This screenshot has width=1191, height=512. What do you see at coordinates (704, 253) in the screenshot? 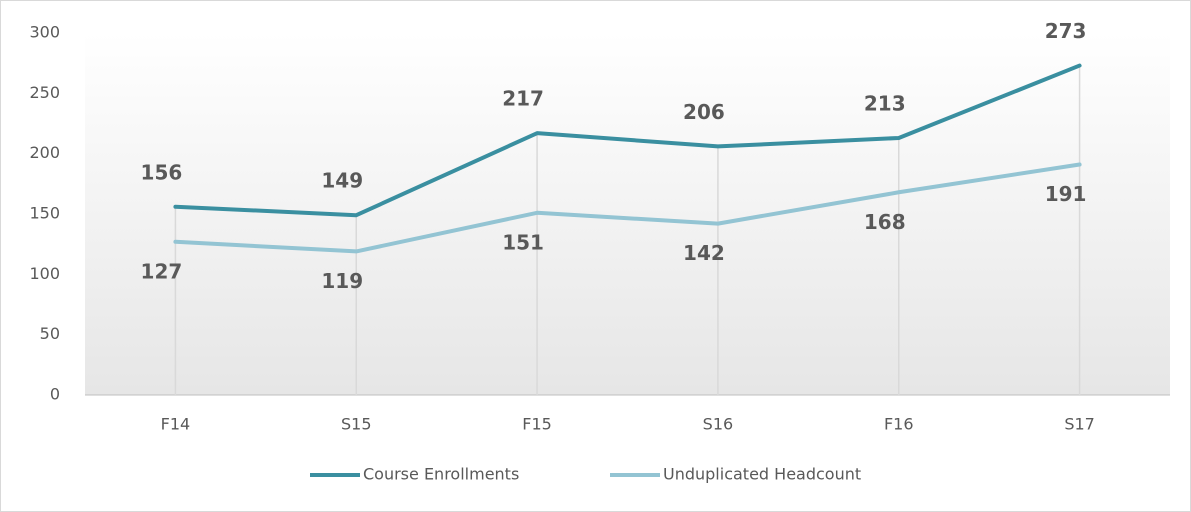
I see `data-label: 142` at bounding box center [704, 253].